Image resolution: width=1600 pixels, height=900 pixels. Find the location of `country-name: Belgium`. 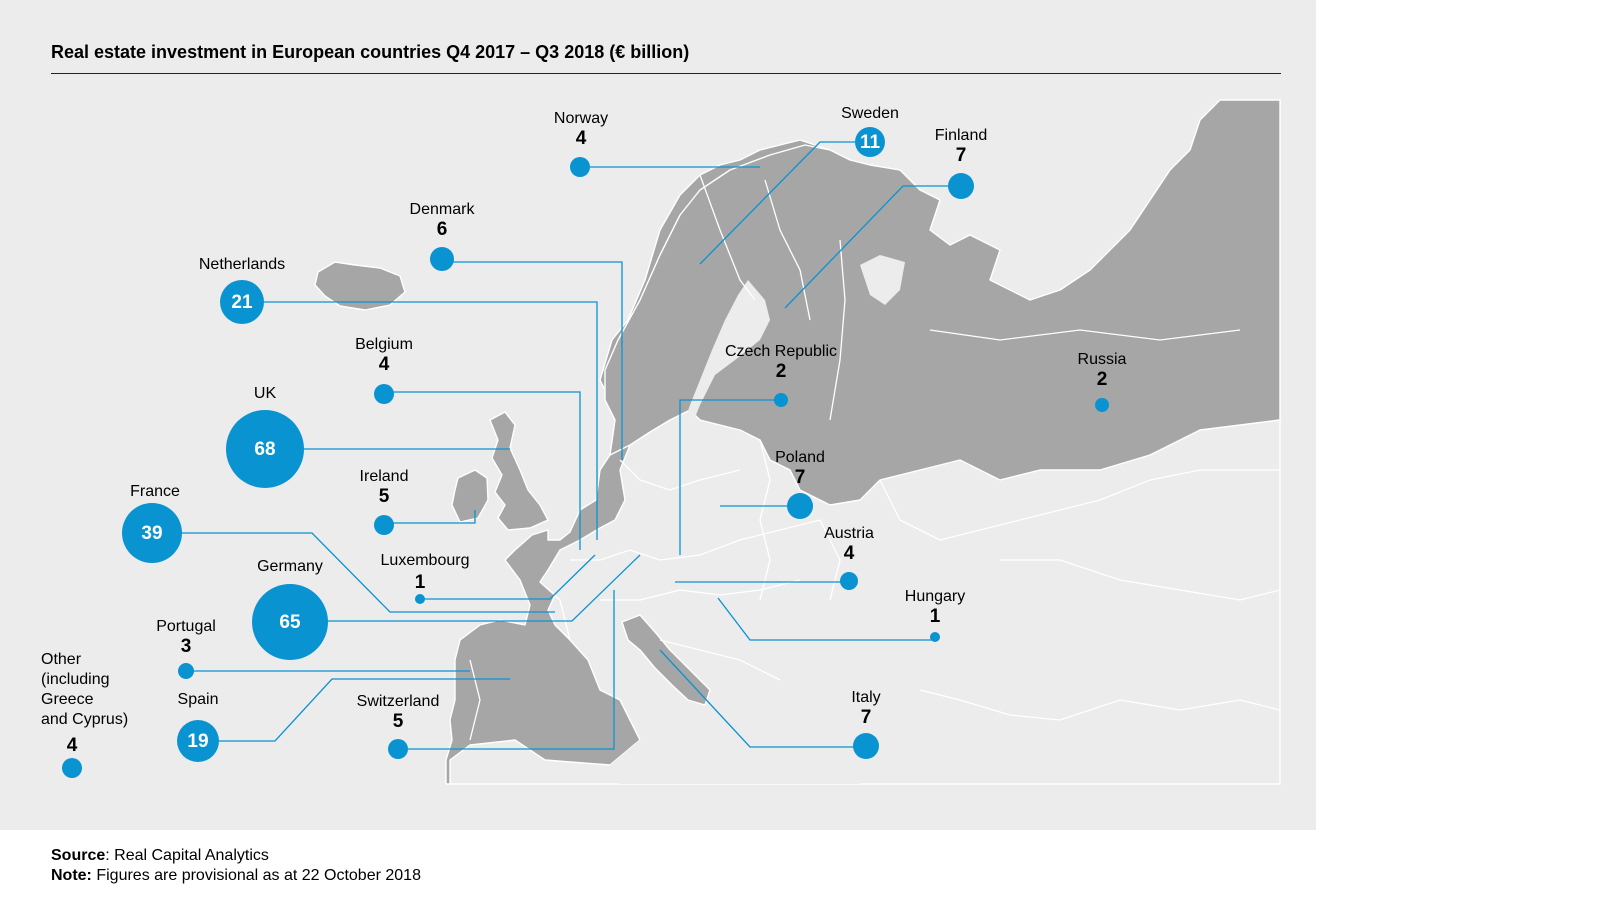

country-name: Belgium is located at coordinates (384, 344).